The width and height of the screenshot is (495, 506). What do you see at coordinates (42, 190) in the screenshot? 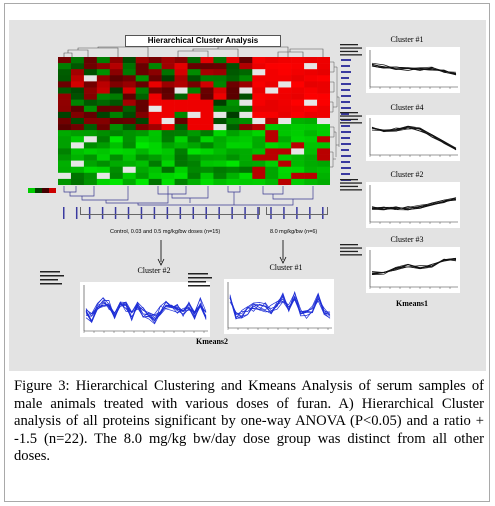
I see `color-scale-legend` at bounding box center [42, 190].